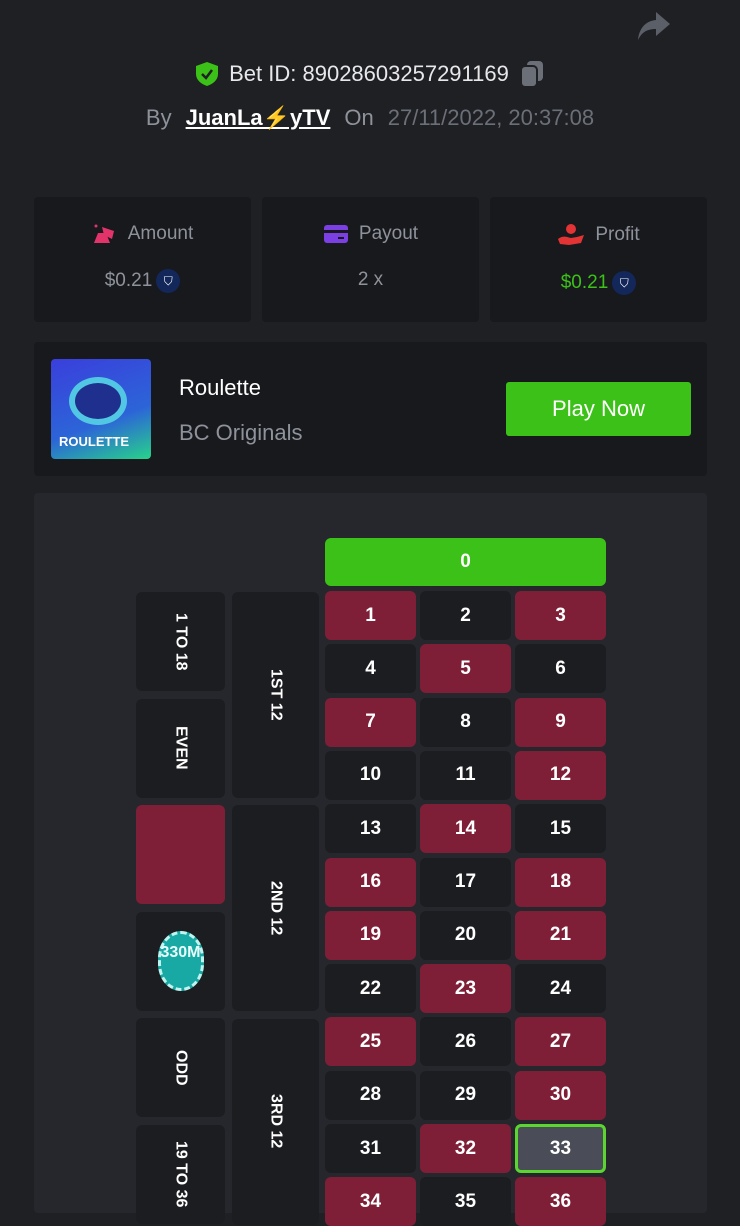 The image size is (740, 1226). I want to click on bet-19-to-36: 19 TO 36, so click(180, 1174).